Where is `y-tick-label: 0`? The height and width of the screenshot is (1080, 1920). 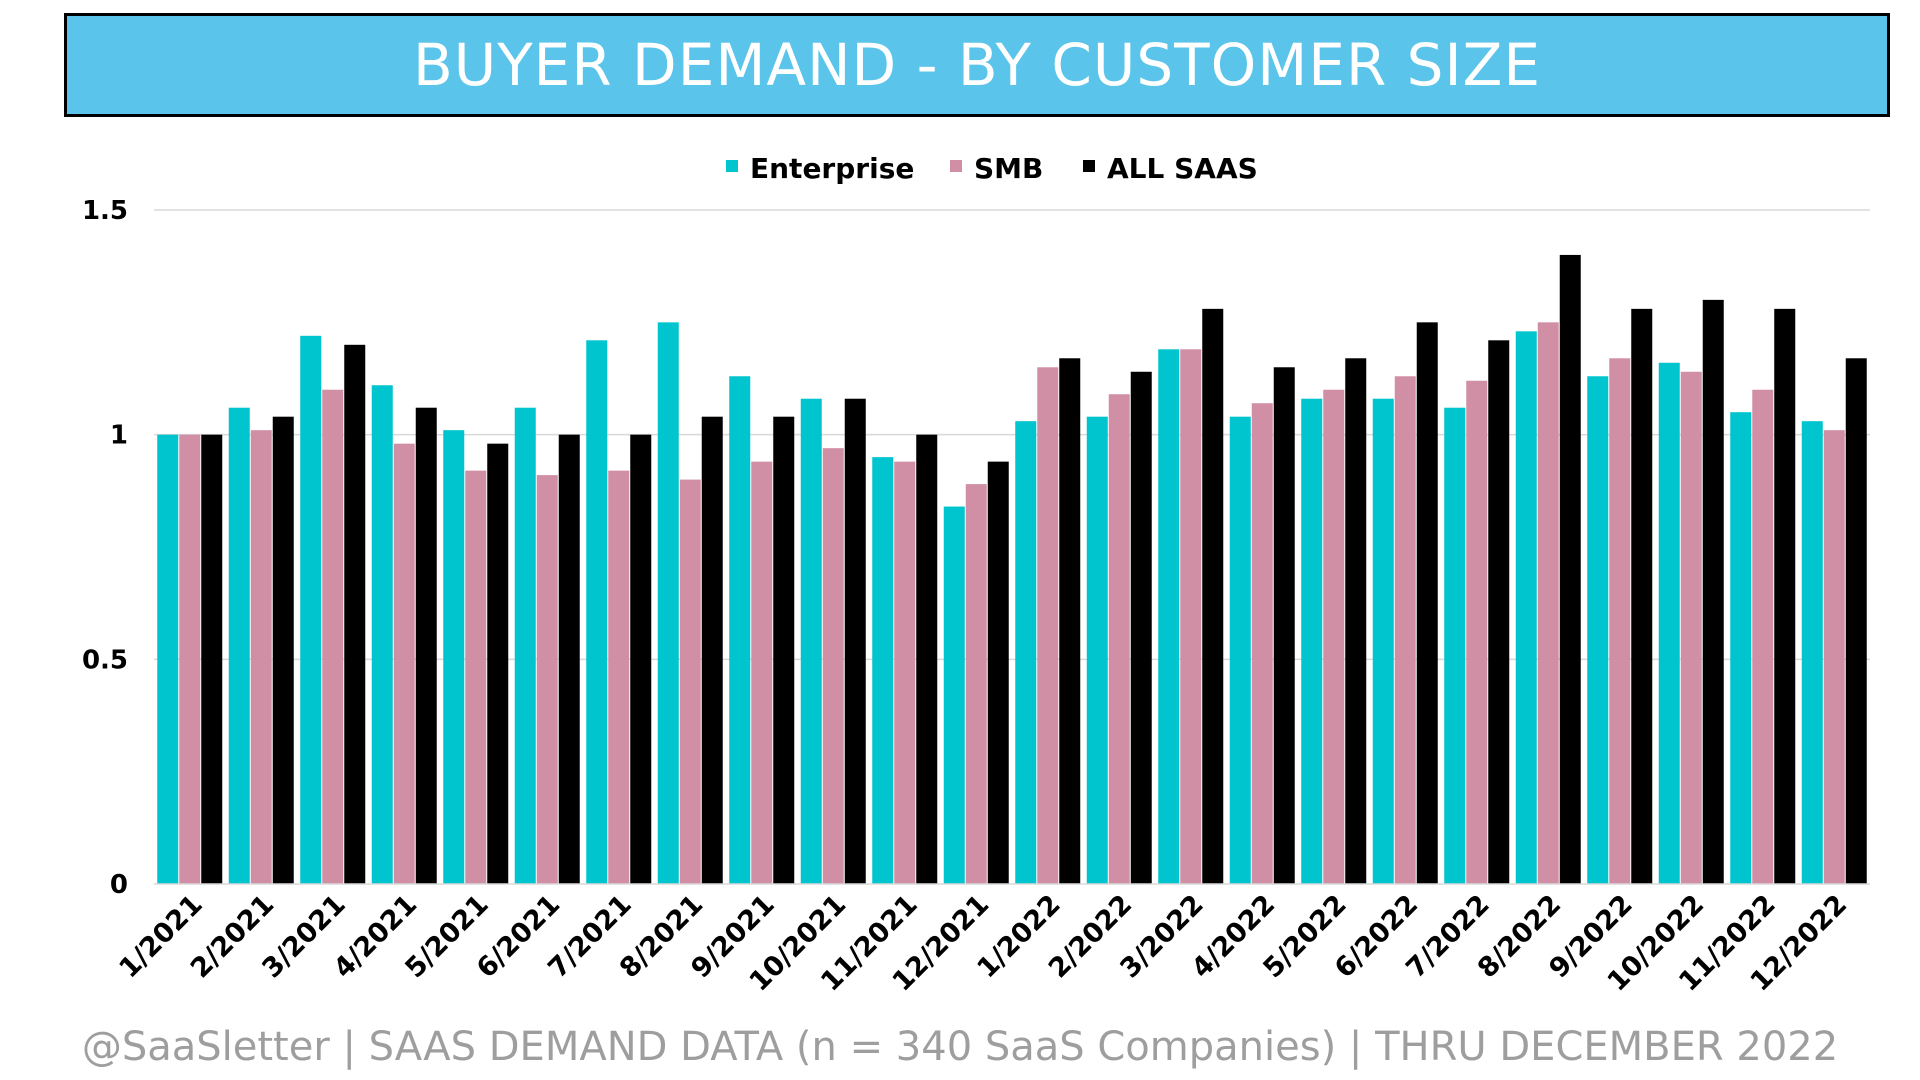 y-tick-label: 0 is located at coordinates (119, 885).